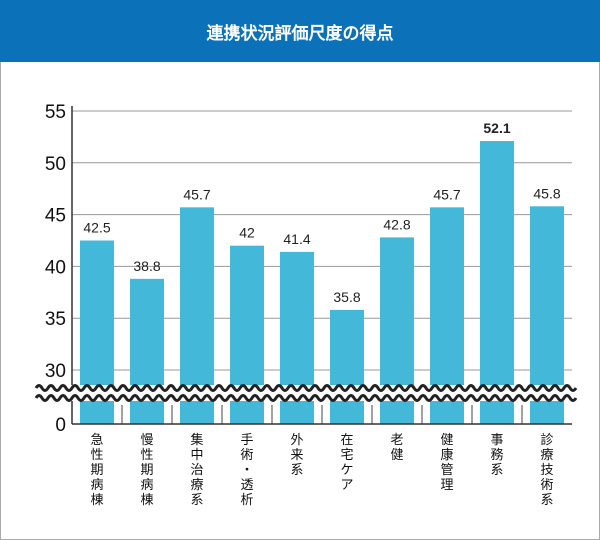 Image resolution: width=600 pixels, height=540 pixels. Describe the element at coordinates (146, 470) in the screenshot. I see `category-label: 慢性期病棟` at that location.